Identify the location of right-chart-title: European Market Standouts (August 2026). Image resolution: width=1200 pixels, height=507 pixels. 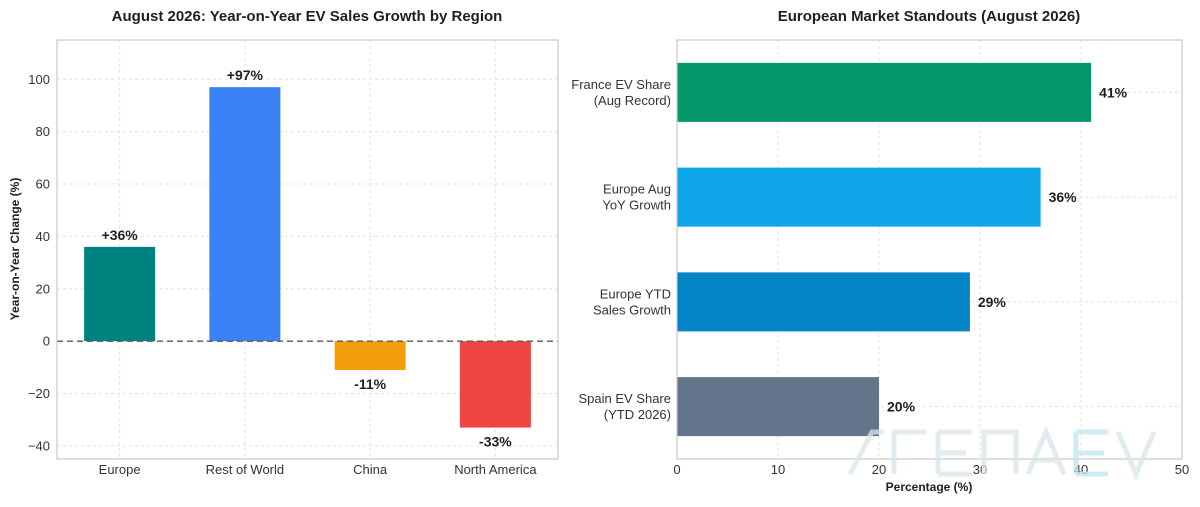
(929, 16).